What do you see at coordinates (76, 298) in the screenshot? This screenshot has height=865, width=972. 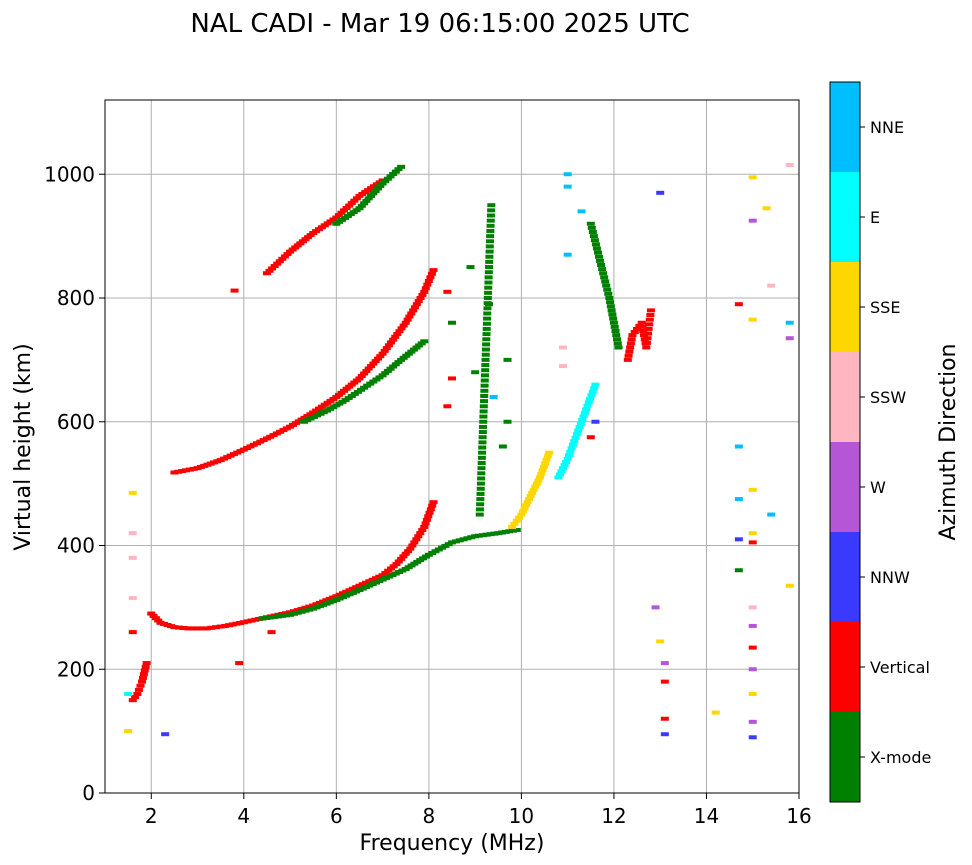 I see `y-tick-label: 800` at bounding box center [76, 298].